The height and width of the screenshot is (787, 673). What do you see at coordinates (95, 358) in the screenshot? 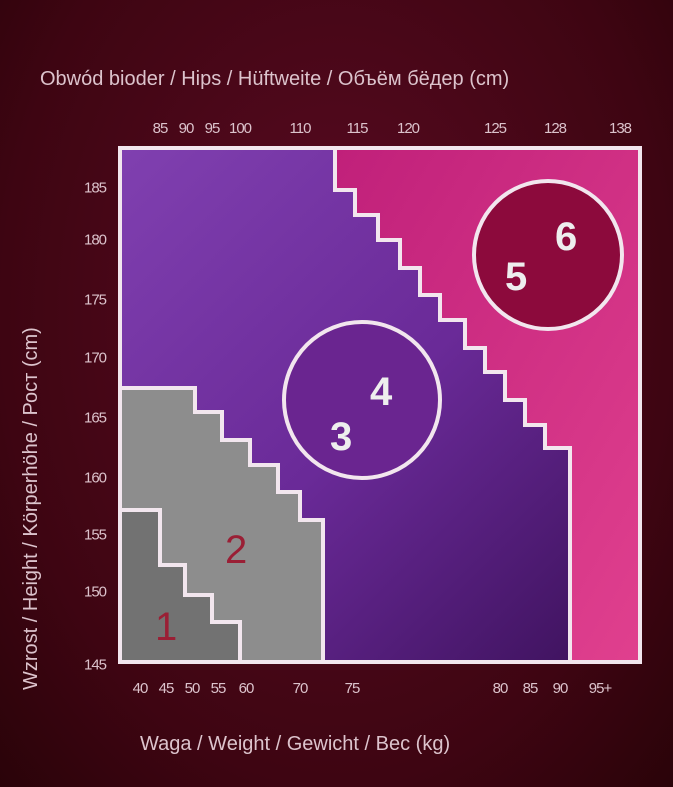
I see `y-tick: 170` at bounding box center [95, 358].